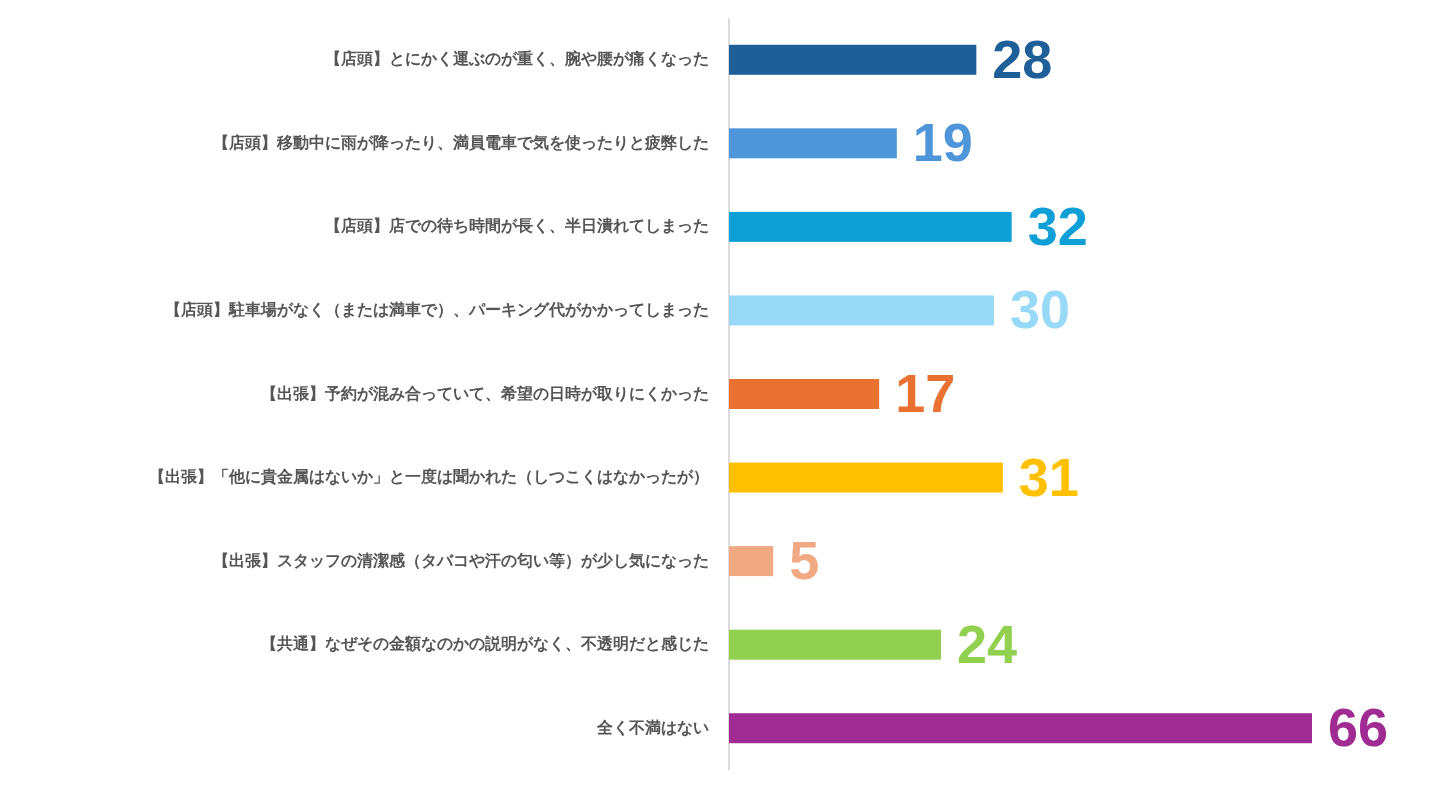 Image resolution: width=1440 pixels, height=808 pixels. Describe the element at coordinates (1040, 309) in the screenshot. I see `data-label: 30` at that location.